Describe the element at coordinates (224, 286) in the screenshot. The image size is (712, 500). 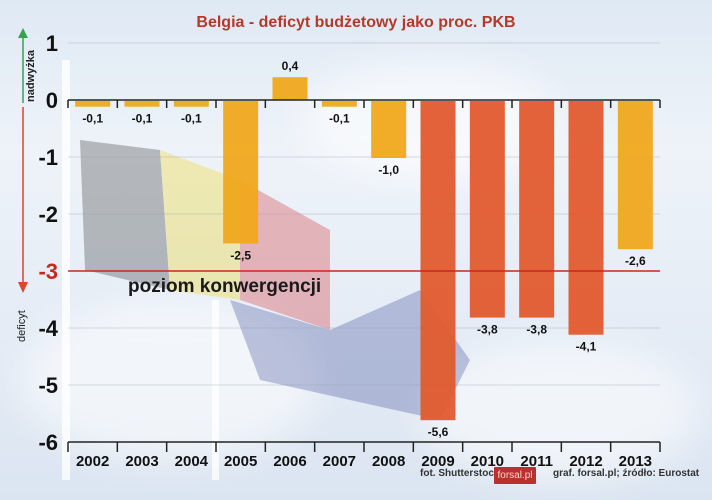
I see `convergence-label: poziom konwergencji` at that location.